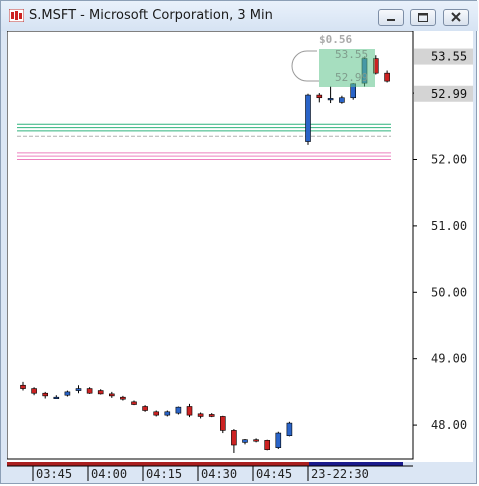  I want to click on y-tick-label: 48.00, so click(449, 425).